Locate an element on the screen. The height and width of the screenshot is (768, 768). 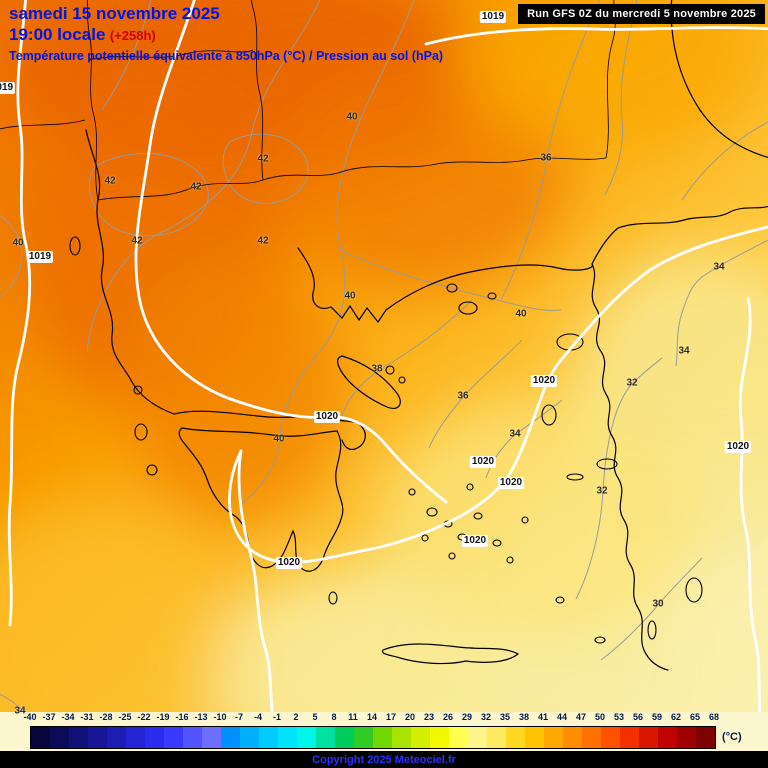
colorbar-tick: 11 is located at coordinates (353, 717).